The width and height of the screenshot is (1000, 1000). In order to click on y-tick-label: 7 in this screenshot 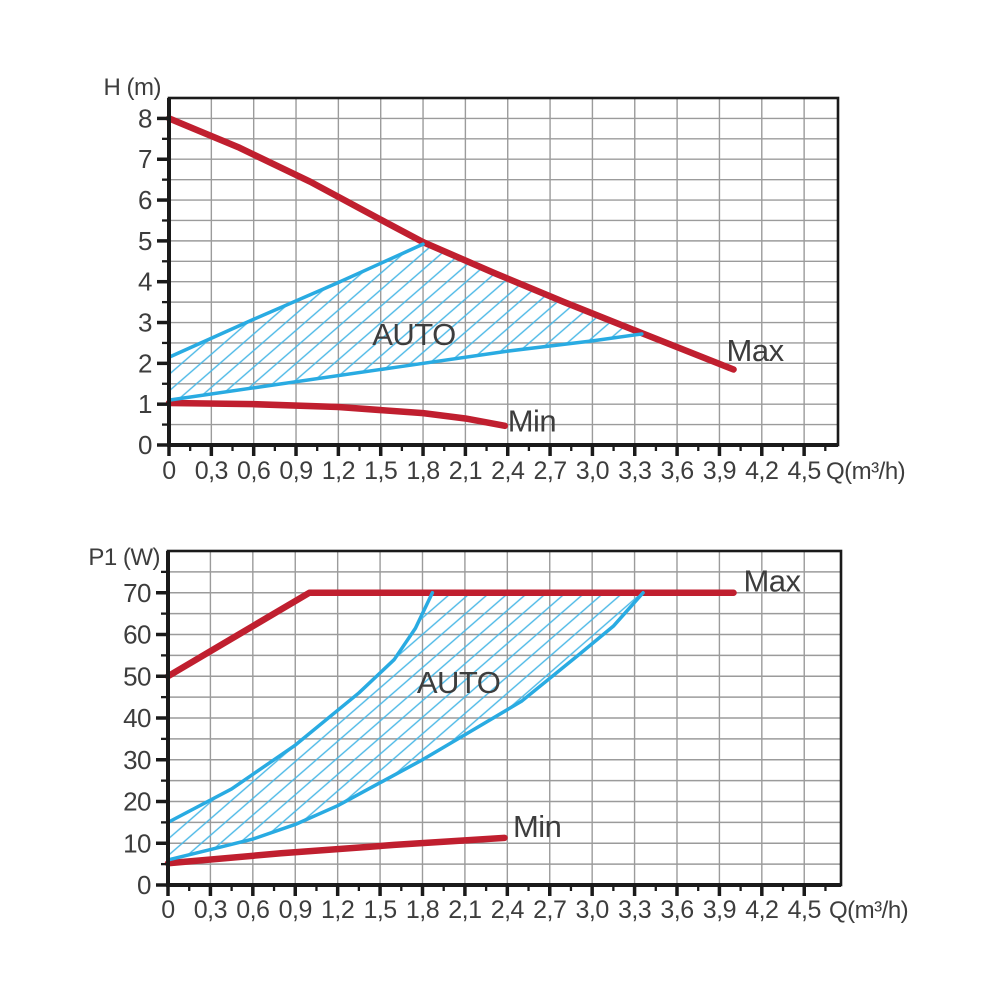, I will do `click(145, 159)`.